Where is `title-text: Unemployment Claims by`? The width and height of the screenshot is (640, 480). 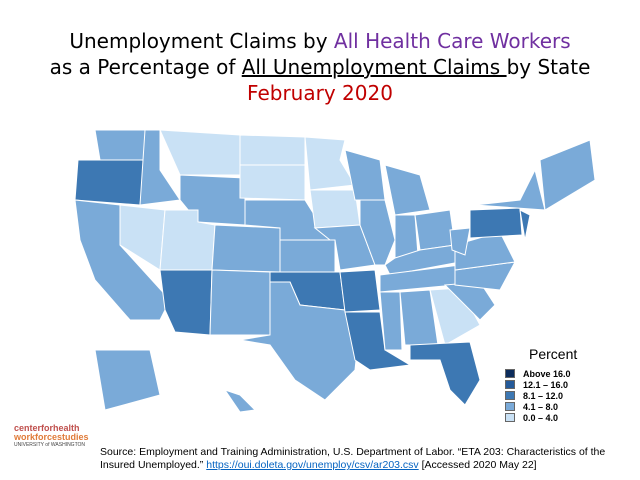
title-text: Unemployment Claims by is located at coordinates (201, 41).